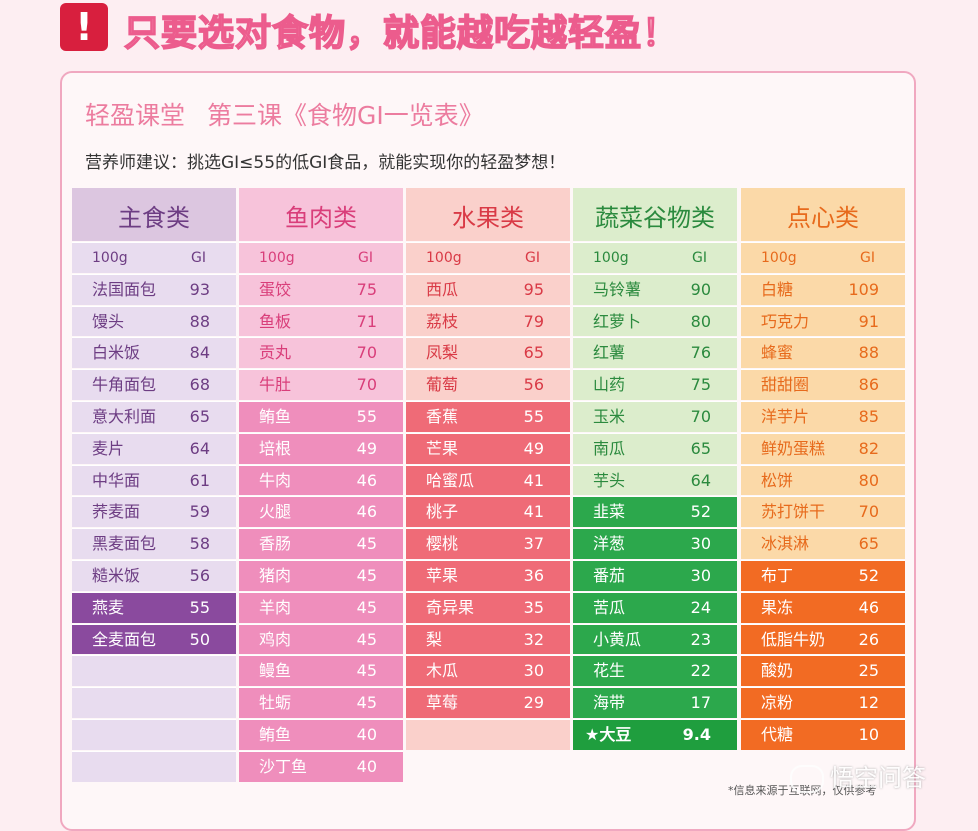 The width and height of the screenshot is (978, 831). I want to click on food-row: 洋葱 30, so click(655, 543).